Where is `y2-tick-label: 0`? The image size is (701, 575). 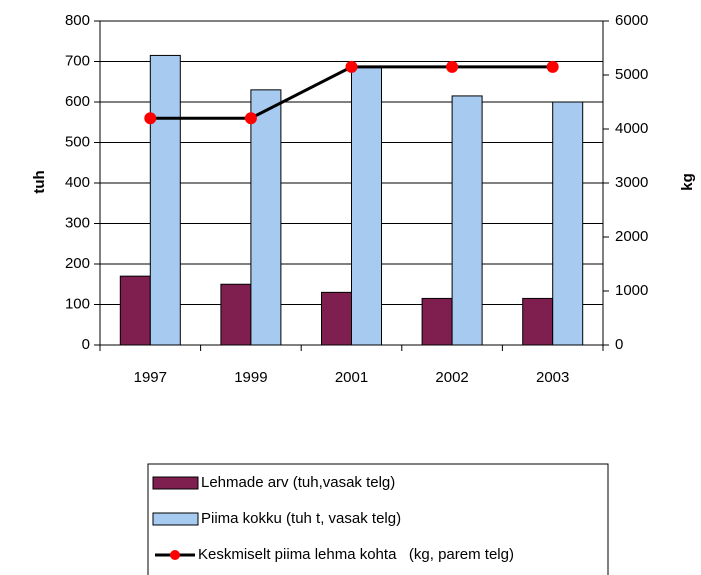 y2-tick-label: 0 is located at coordinates (619, 344).